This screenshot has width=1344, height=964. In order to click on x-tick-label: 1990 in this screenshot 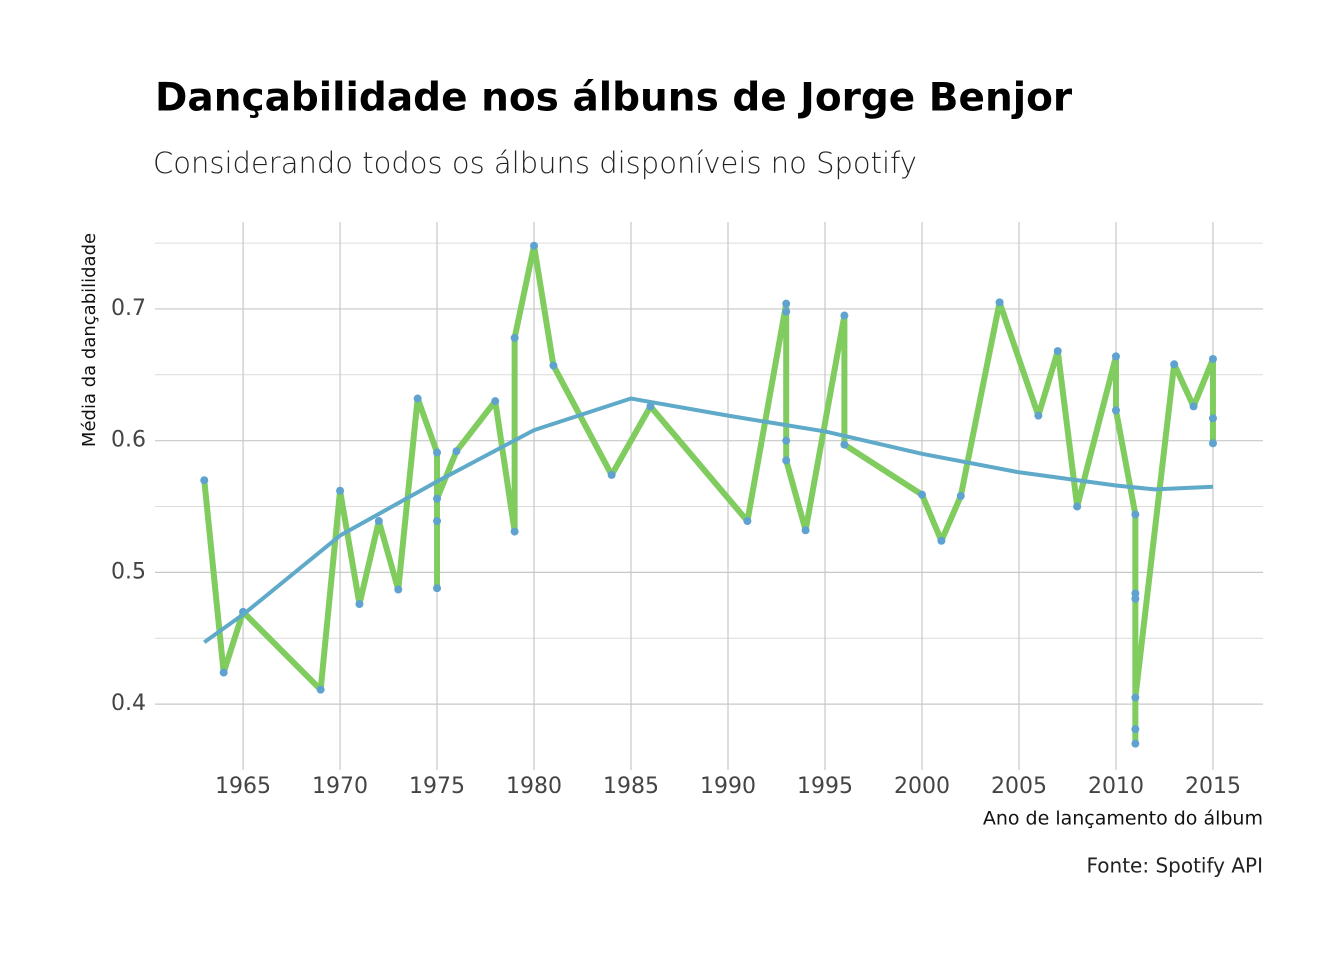, I will do `click(728, 786)`.